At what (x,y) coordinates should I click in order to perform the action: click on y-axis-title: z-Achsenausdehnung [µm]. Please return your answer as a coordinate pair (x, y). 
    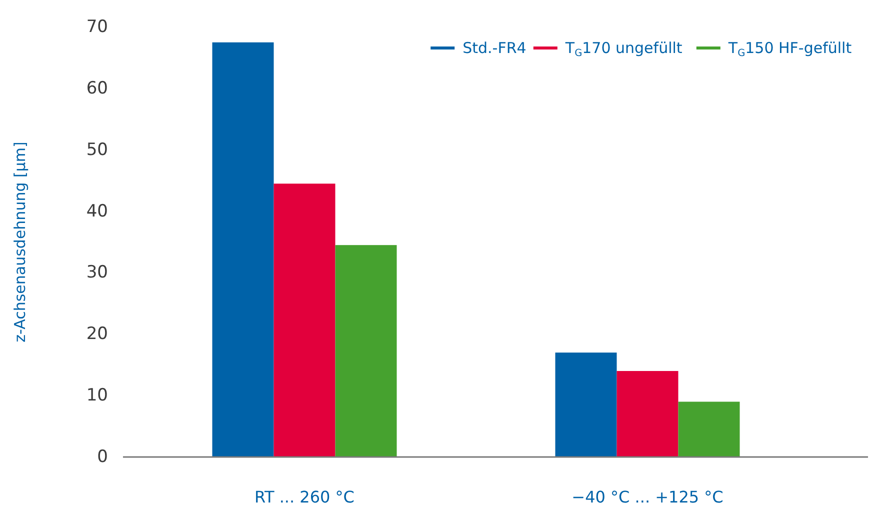
    Looking at the image, I should click on (20, 242).